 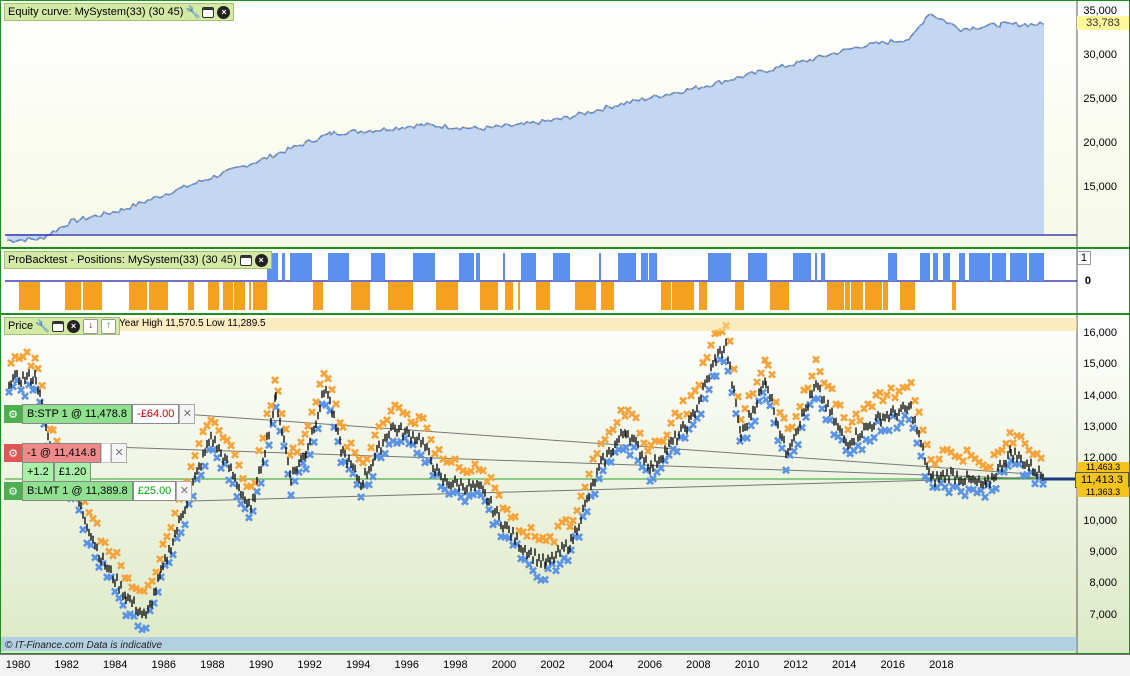 I want to click on limit-order-label: B:LMT 1 @ 11,389.8, so click(x=77, y=491).